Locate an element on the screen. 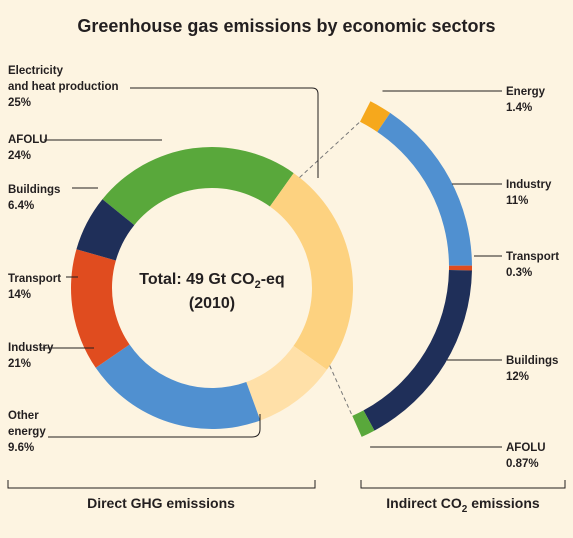 This screenshot has width=573, height=538. indirect-slice-buildings is located at coordinates (417, 350).